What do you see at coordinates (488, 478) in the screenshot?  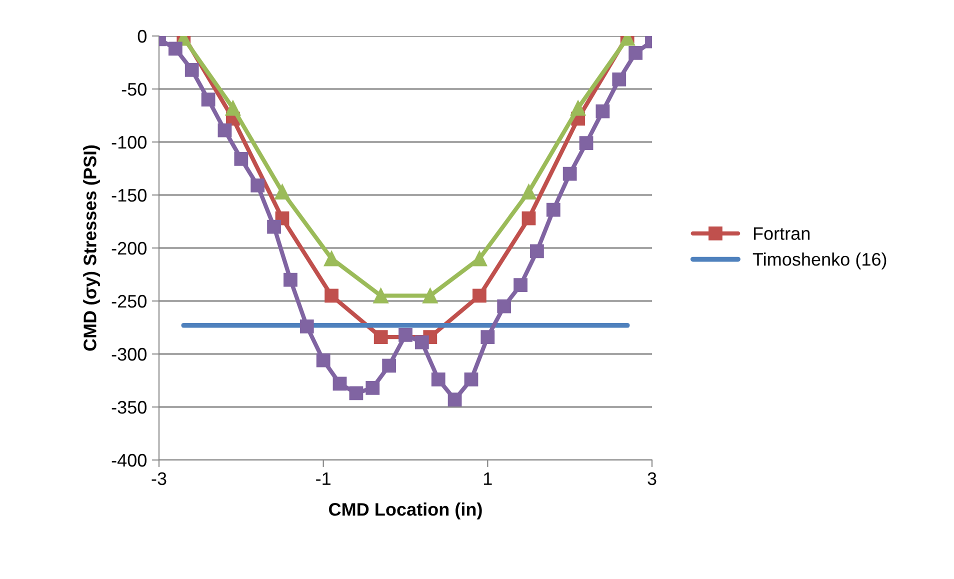 I see `x-tick-label: 1` at bounding box center [488, 478].